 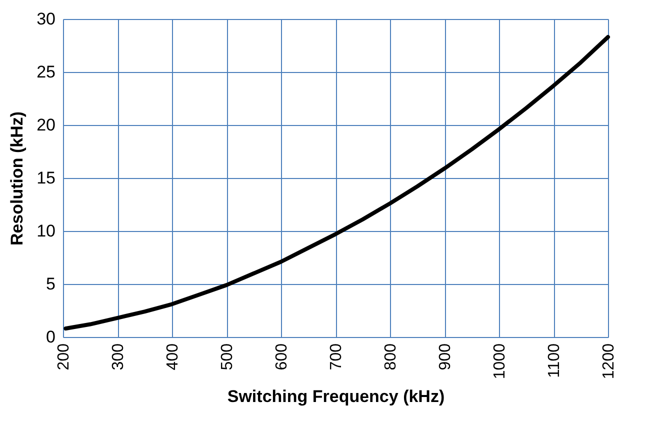 What do you see at coordinates (51, 284) in the screenshot?
I see `y-tick-label: 5` at bounding box center [51, 284].